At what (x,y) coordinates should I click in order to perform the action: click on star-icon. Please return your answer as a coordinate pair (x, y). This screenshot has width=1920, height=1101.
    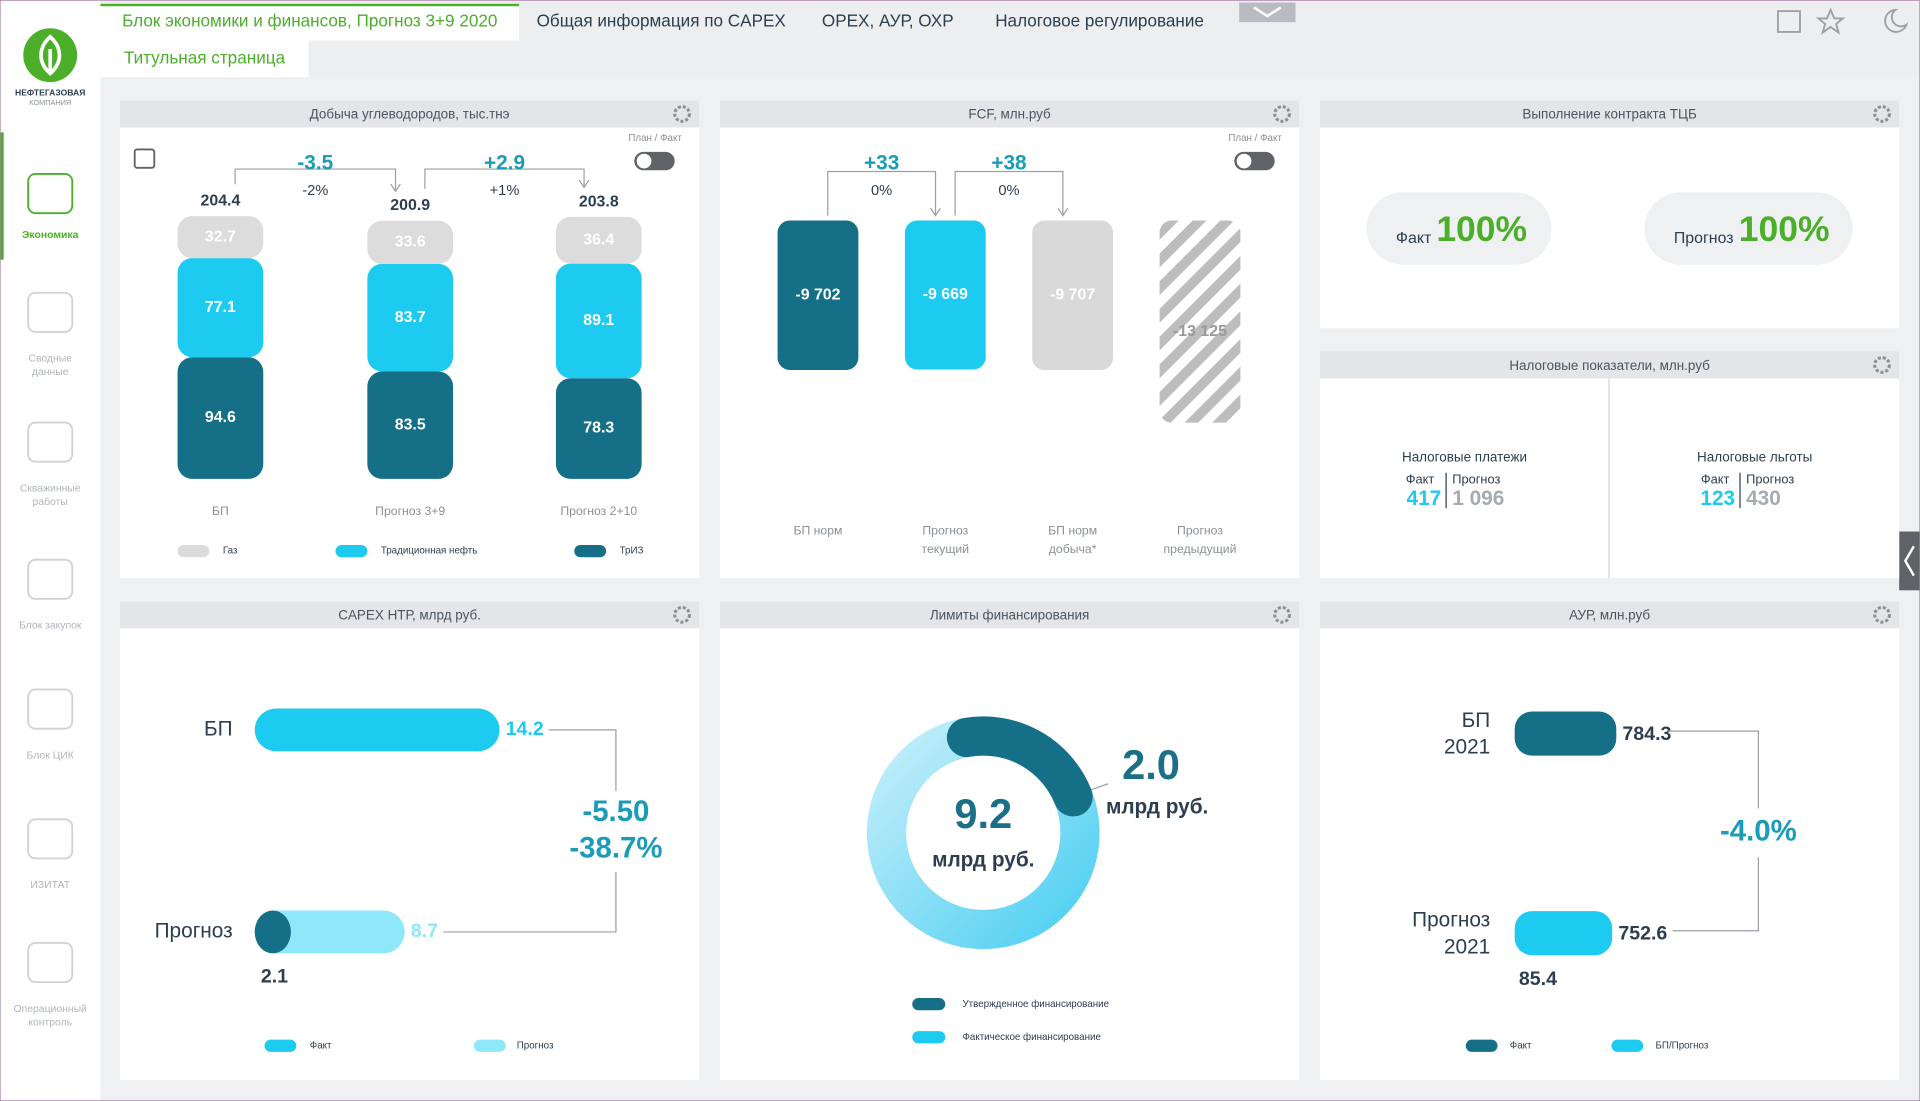
    Looking at the image, I should click on (1830, 21).